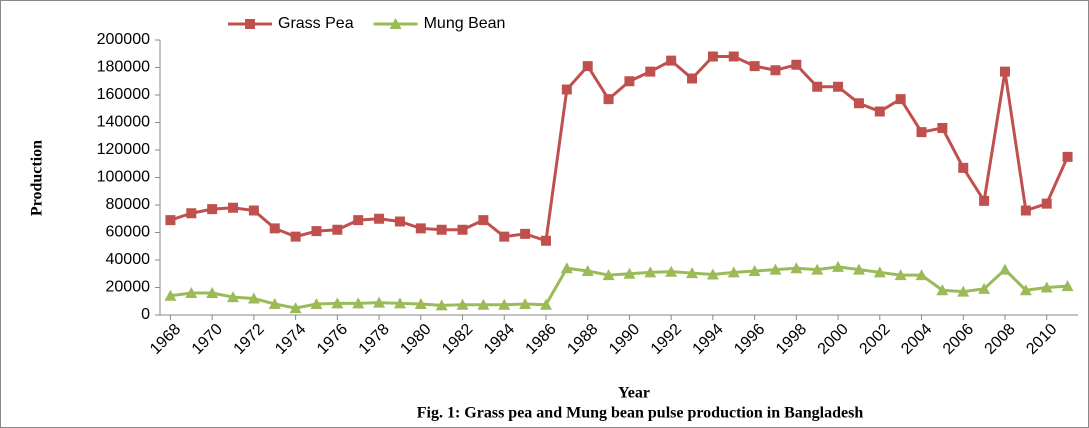 This screenshot has height=428, width=1089. I want to click on x-tick-label: 2002, so click(874, 339).